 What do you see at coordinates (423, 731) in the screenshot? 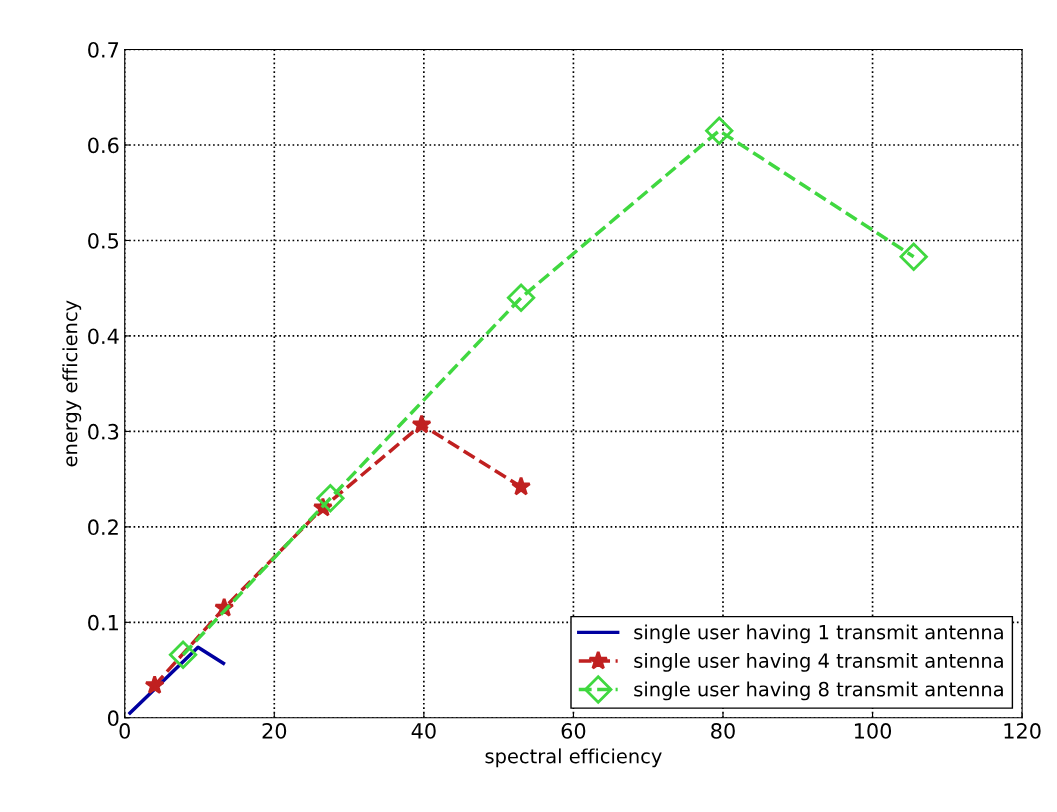
I see `x-tick-label: 40` at bounding box center [423, 731].